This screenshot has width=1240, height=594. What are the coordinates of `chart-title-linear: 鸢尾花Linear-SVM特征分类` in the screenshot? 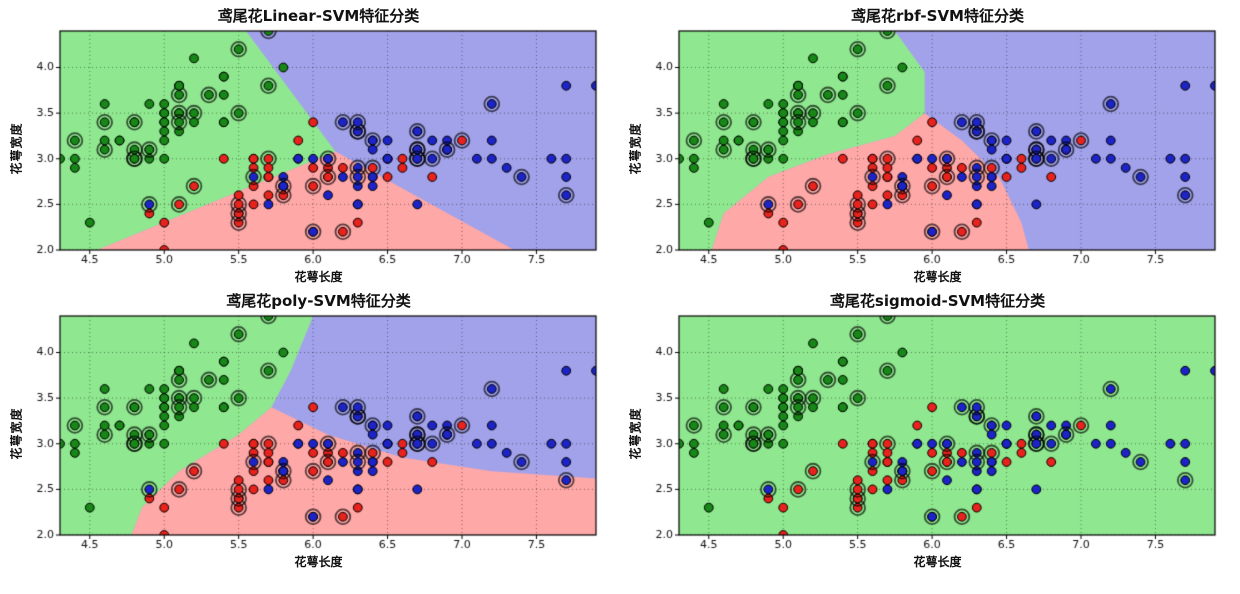 It's located at (318, 16).